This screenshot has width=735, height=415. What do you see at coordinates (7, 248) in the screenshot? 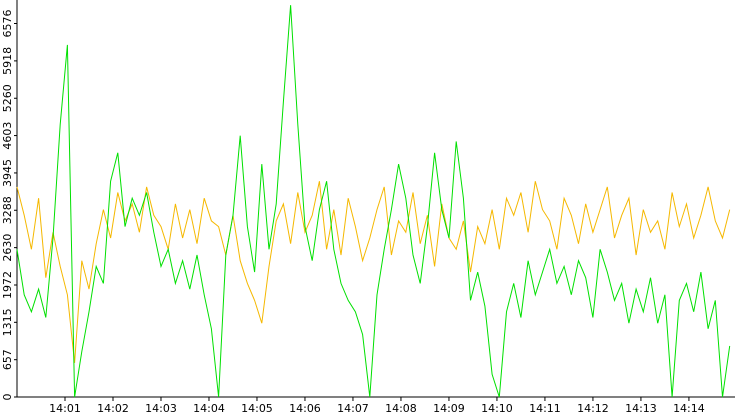
I see `y-tick-label: 2630` at bounding box center [7, 248].